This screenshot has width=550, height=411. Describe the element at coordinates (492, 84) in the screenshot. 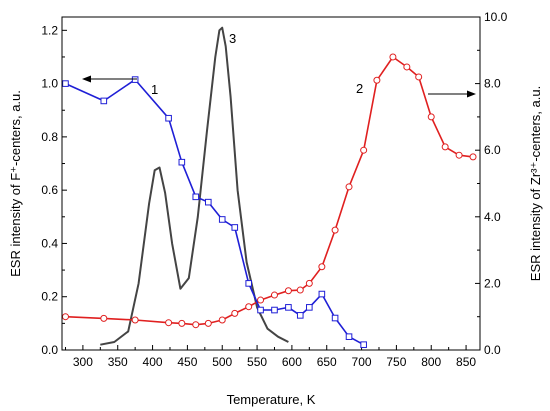

I see `right-y-tick-label: 8.0` at that location.